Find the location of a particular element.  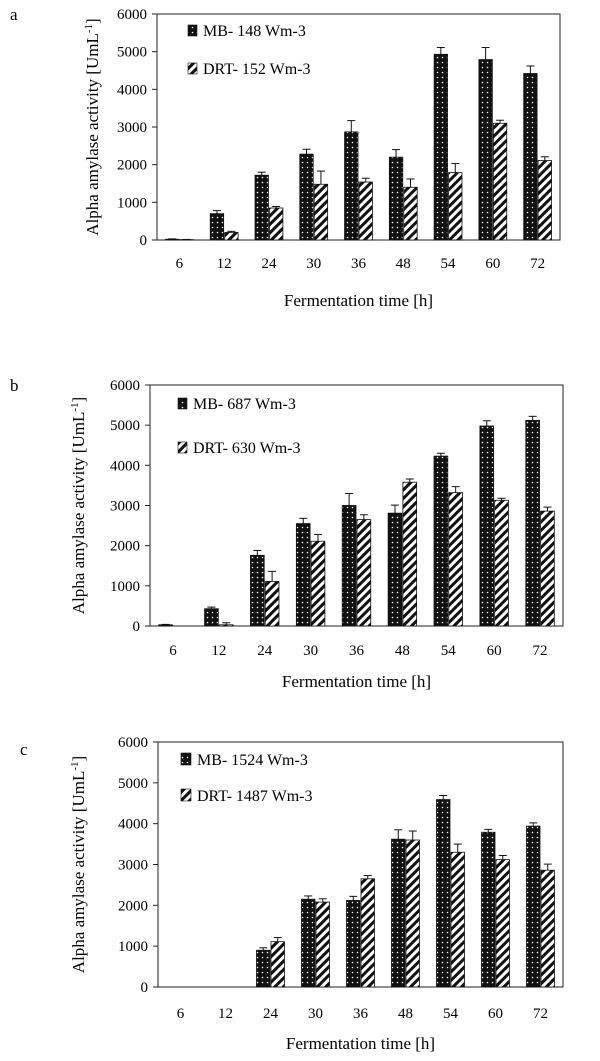

legend-label: MB- 1524 Wm-3 is located at coordinates (252, 760).